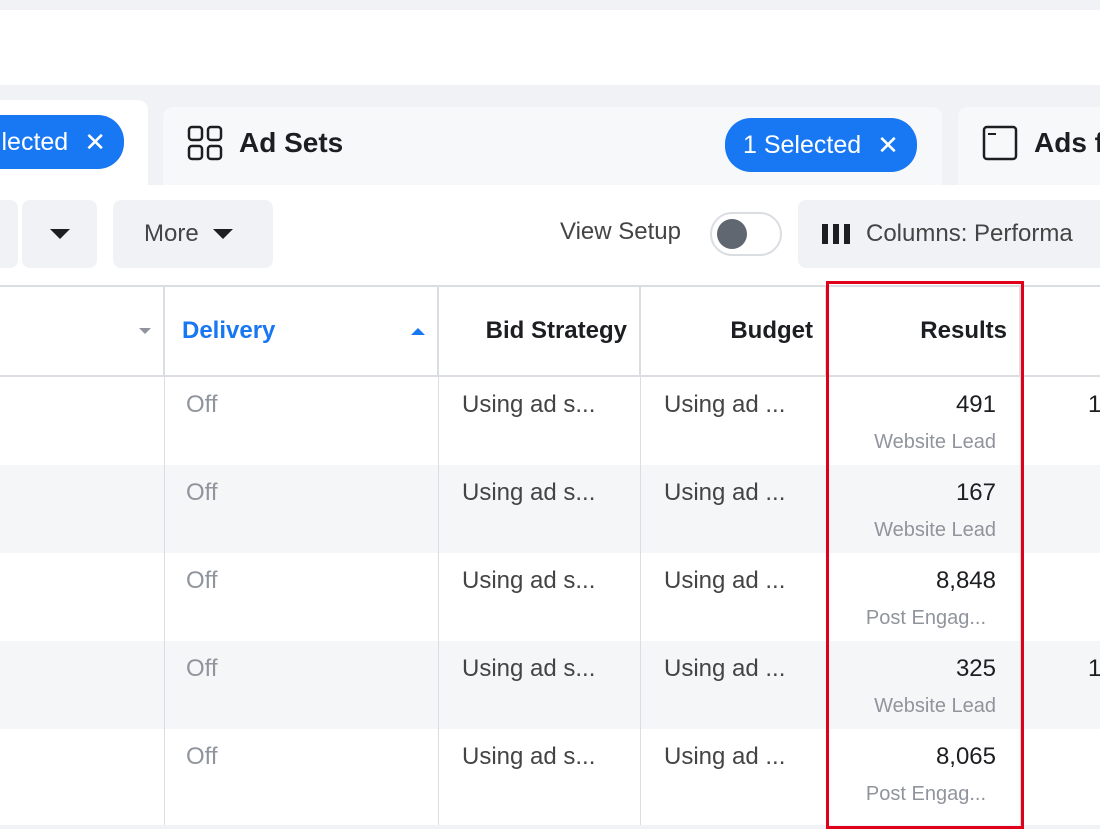  I want to click on more-button: More, so click(193, 234).